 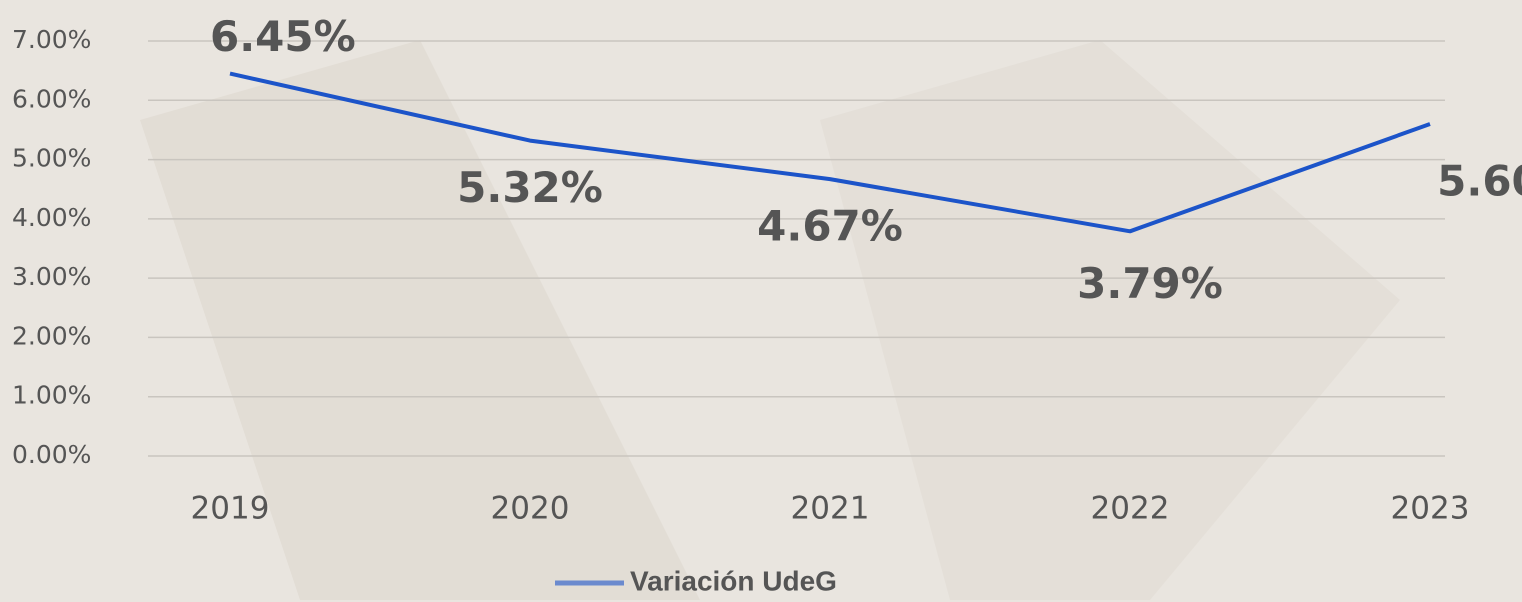 What do you see at coordinates (1479, 181) in the screenshot?
I see `data-label: 5.60%` at bounding box center [1479, 181].